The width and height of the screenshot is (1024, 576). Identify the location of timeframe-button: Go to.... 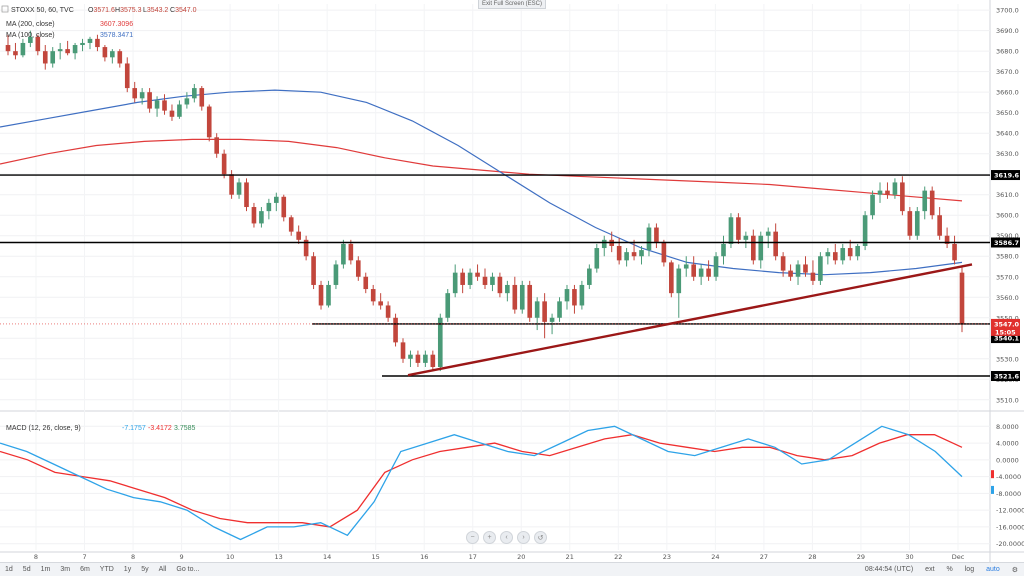
(188, 569).